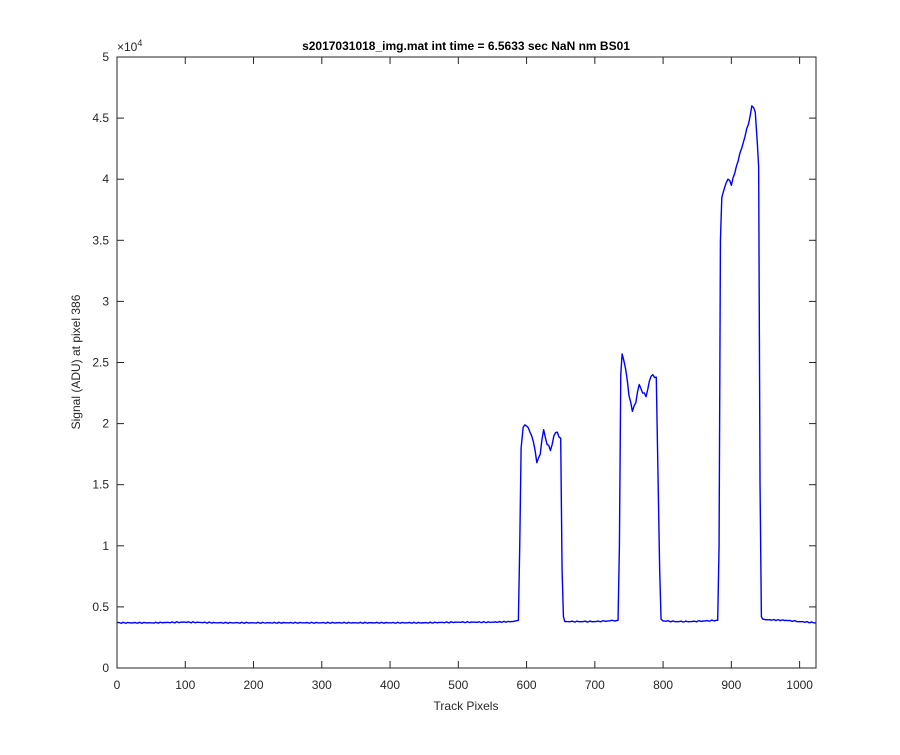 This screenshot has height=755, width=900. I want to click on x-tick-label: 0, so click(117, 685).